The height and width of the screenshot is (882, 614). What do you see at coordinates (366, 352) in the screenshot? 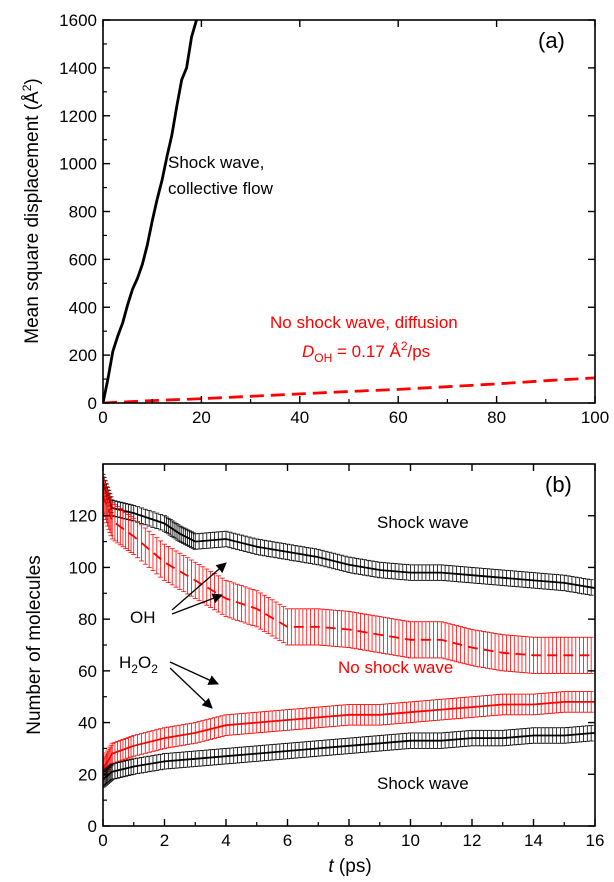
I see `annotation-diffusion-coefficient: DOH = 0.17 Å2/ps` at bounding box center [366, 352].